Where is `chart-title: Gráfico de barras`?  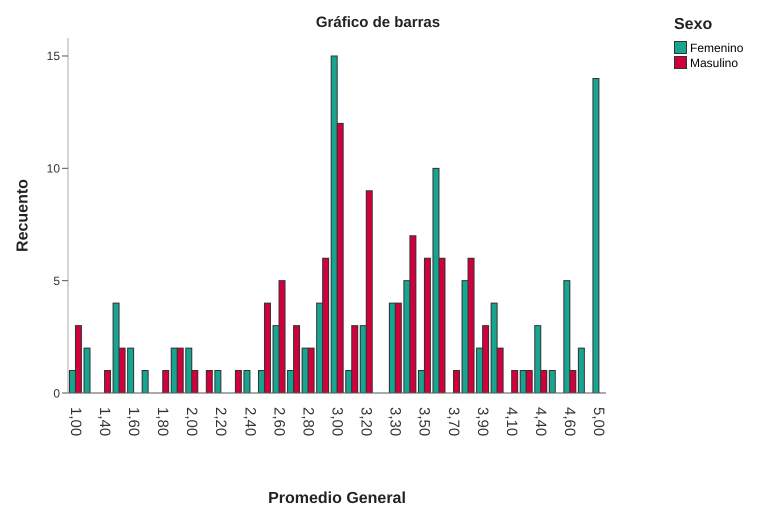 chart-title: Gráfico de barras is located at coordinates (378, 22).